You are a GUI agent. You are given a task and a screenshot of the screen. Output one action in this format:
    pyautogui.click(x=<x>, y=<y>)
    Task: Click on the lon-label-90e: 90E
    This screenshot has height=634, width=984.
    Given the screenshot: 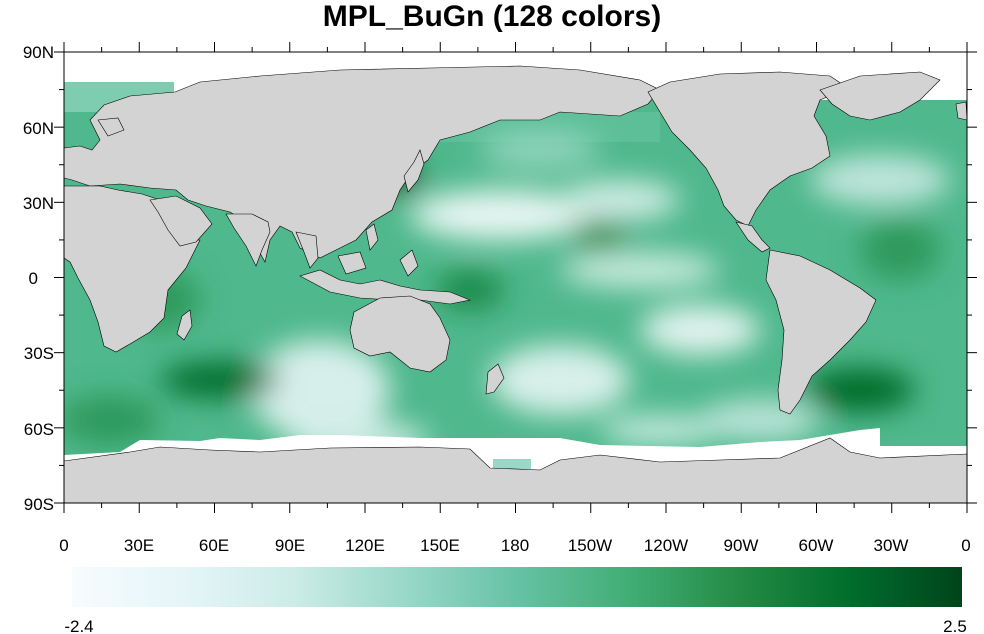 What is the action you would take?
    pyautogui.click(x=290, y=545)
    